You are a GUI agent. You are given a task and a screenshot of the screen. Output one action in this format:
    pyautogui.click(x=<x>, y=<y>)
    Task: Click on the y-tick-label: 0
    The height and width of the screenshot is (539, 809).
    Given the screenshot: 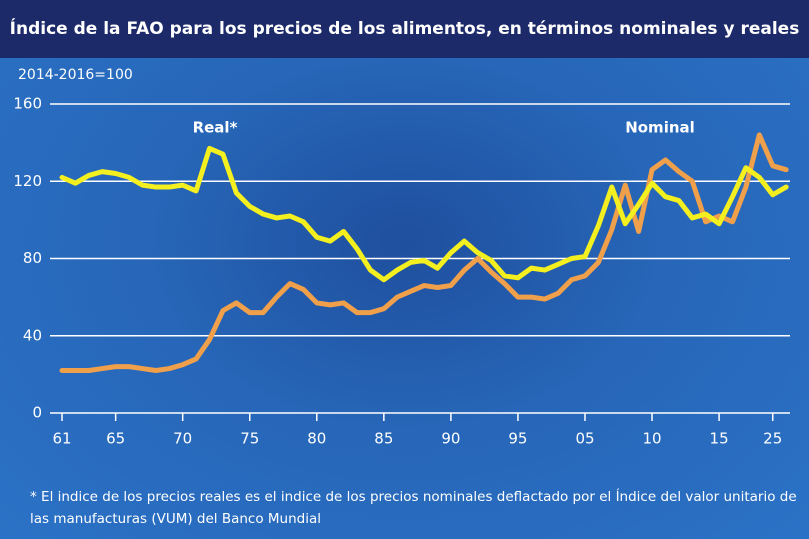 What is the action you would take?
    pyautogui.click(x=37, y=413)
    